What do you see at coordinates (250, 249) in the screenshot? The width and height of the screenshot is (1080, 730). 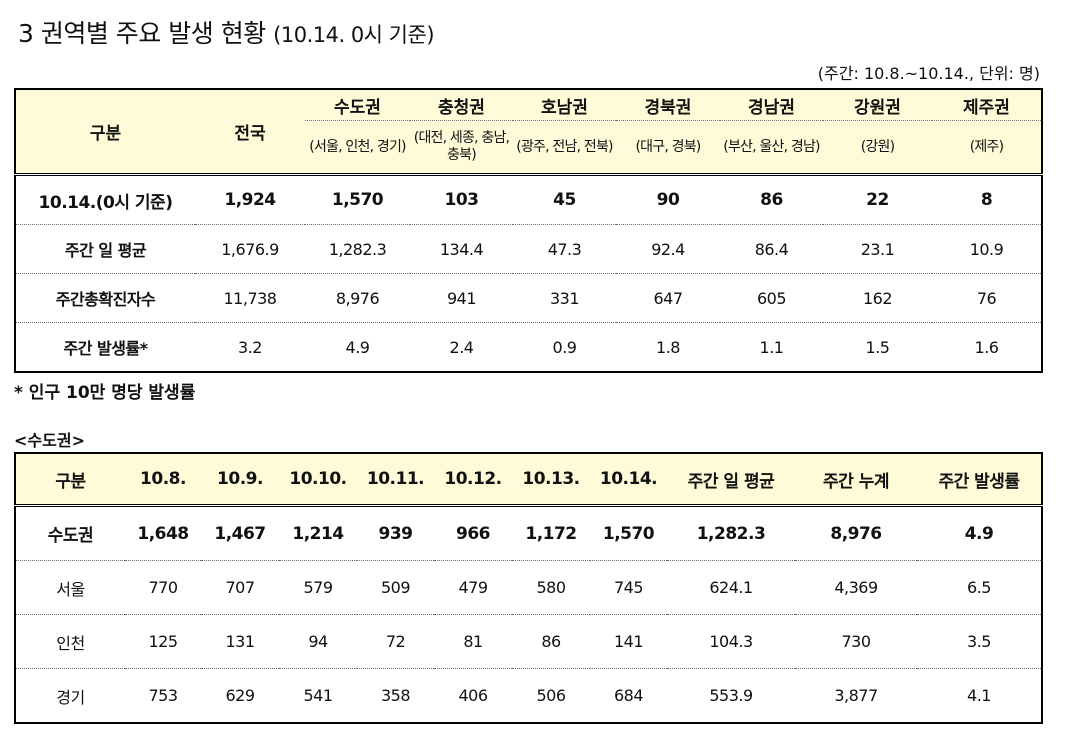 I see `cell: 1,676.9` at bounding box center [250, 249].